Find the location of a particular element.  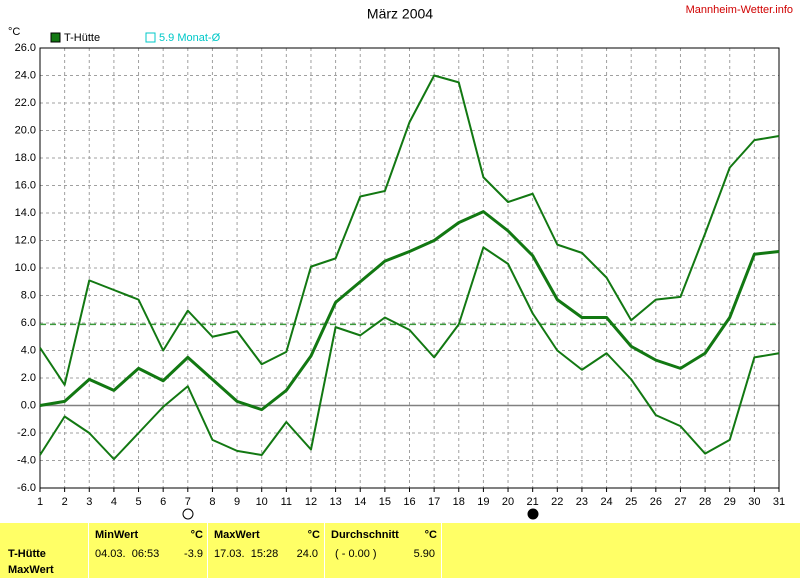

y-tick-label: 12.0 is located at coordinates (25, 240).